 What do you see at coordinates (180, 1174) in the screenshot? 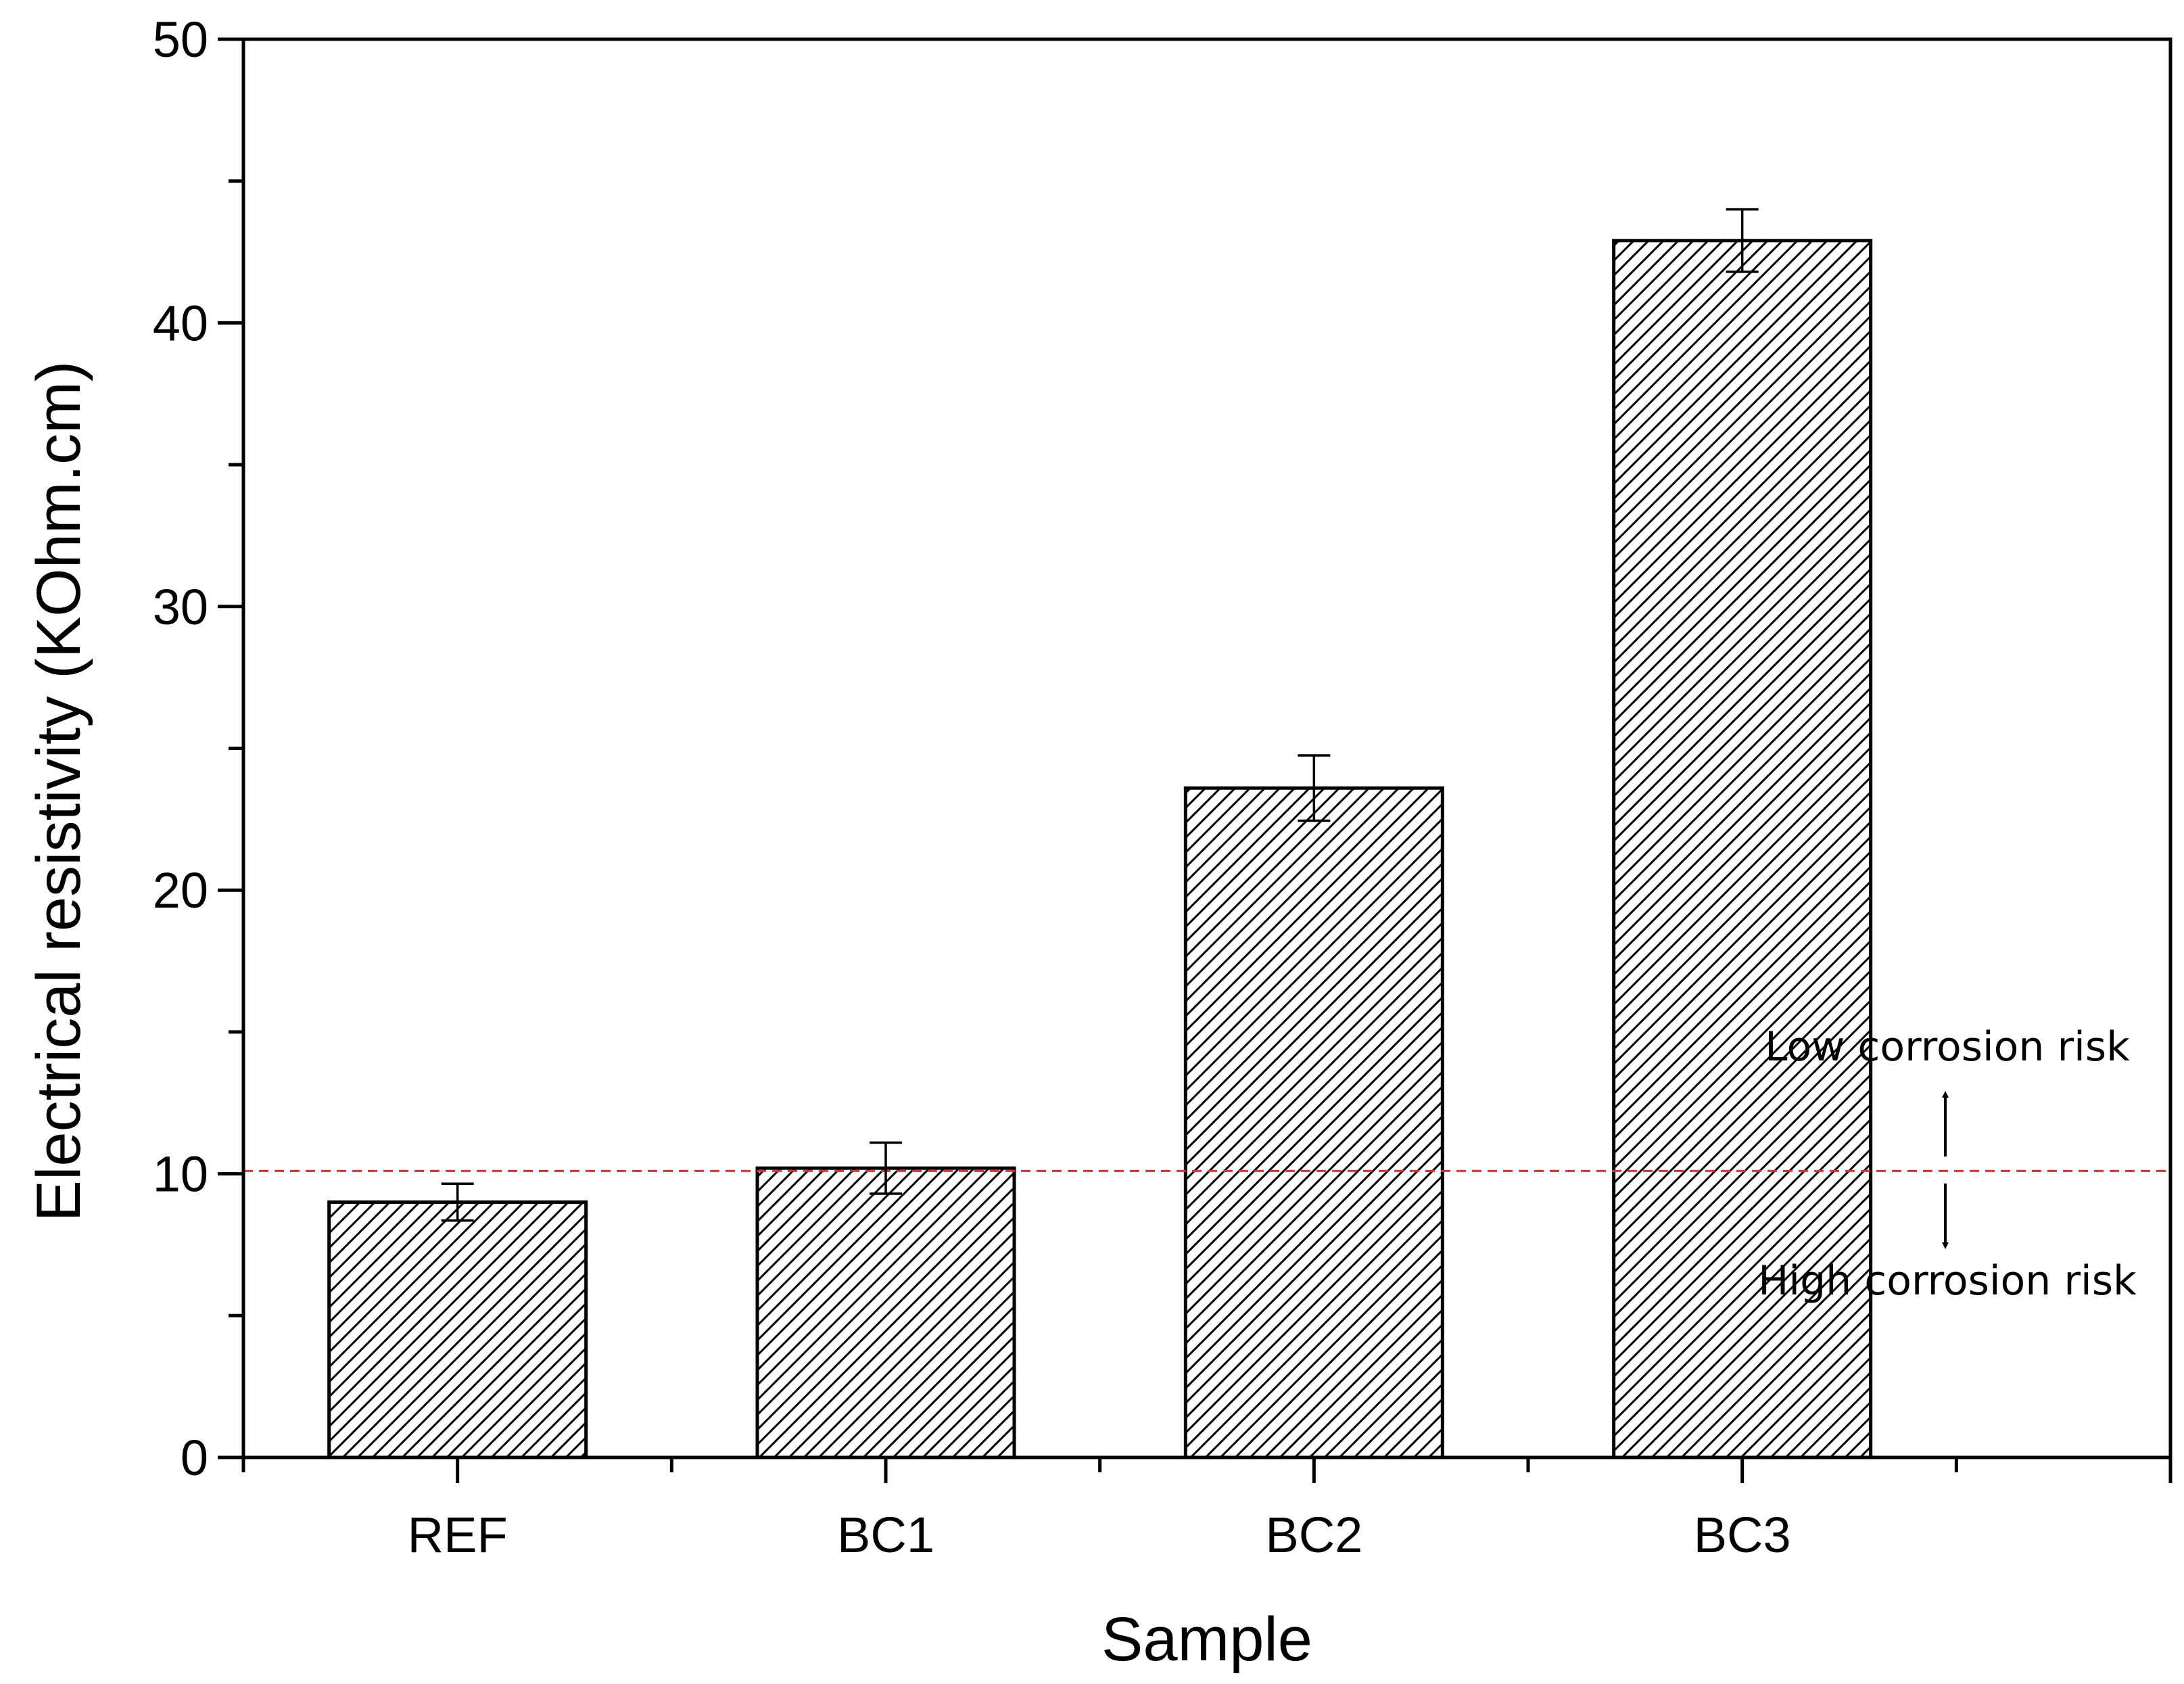
I see `y-tick-label: 10` at bounding box center [180, 1174].